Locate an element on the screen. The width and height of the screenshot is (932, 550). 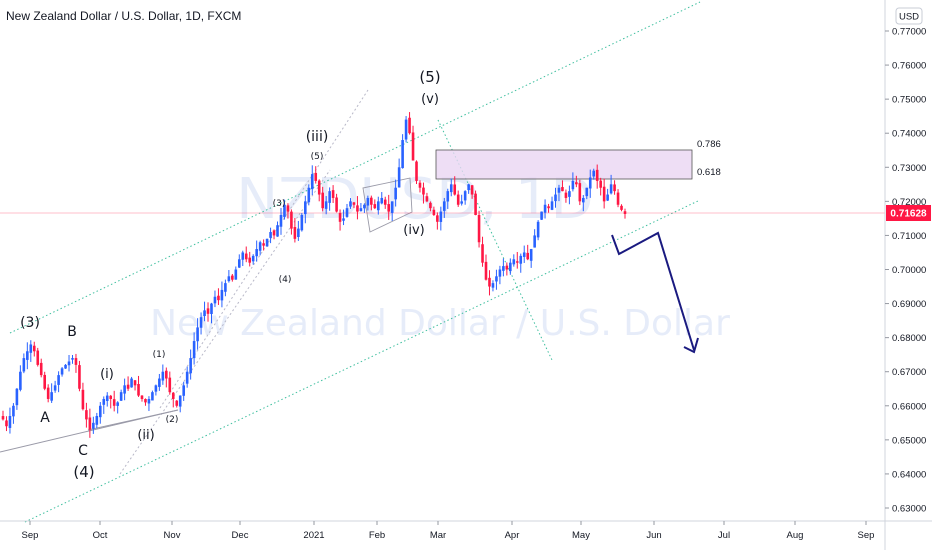
last-price-tag: 0.71628 is located at coordinates (908, 214).